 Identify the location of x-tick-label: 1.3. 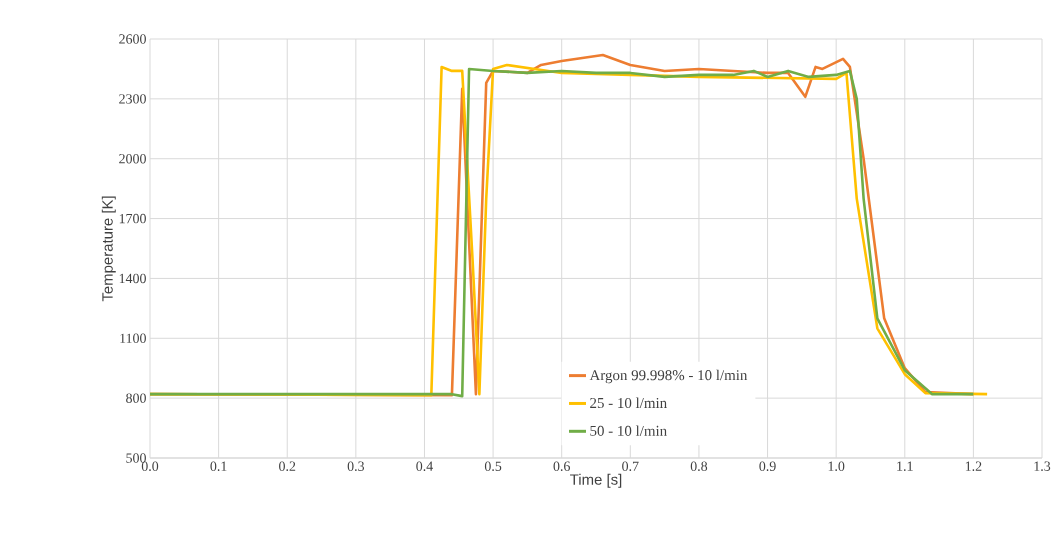
(1042, 466).